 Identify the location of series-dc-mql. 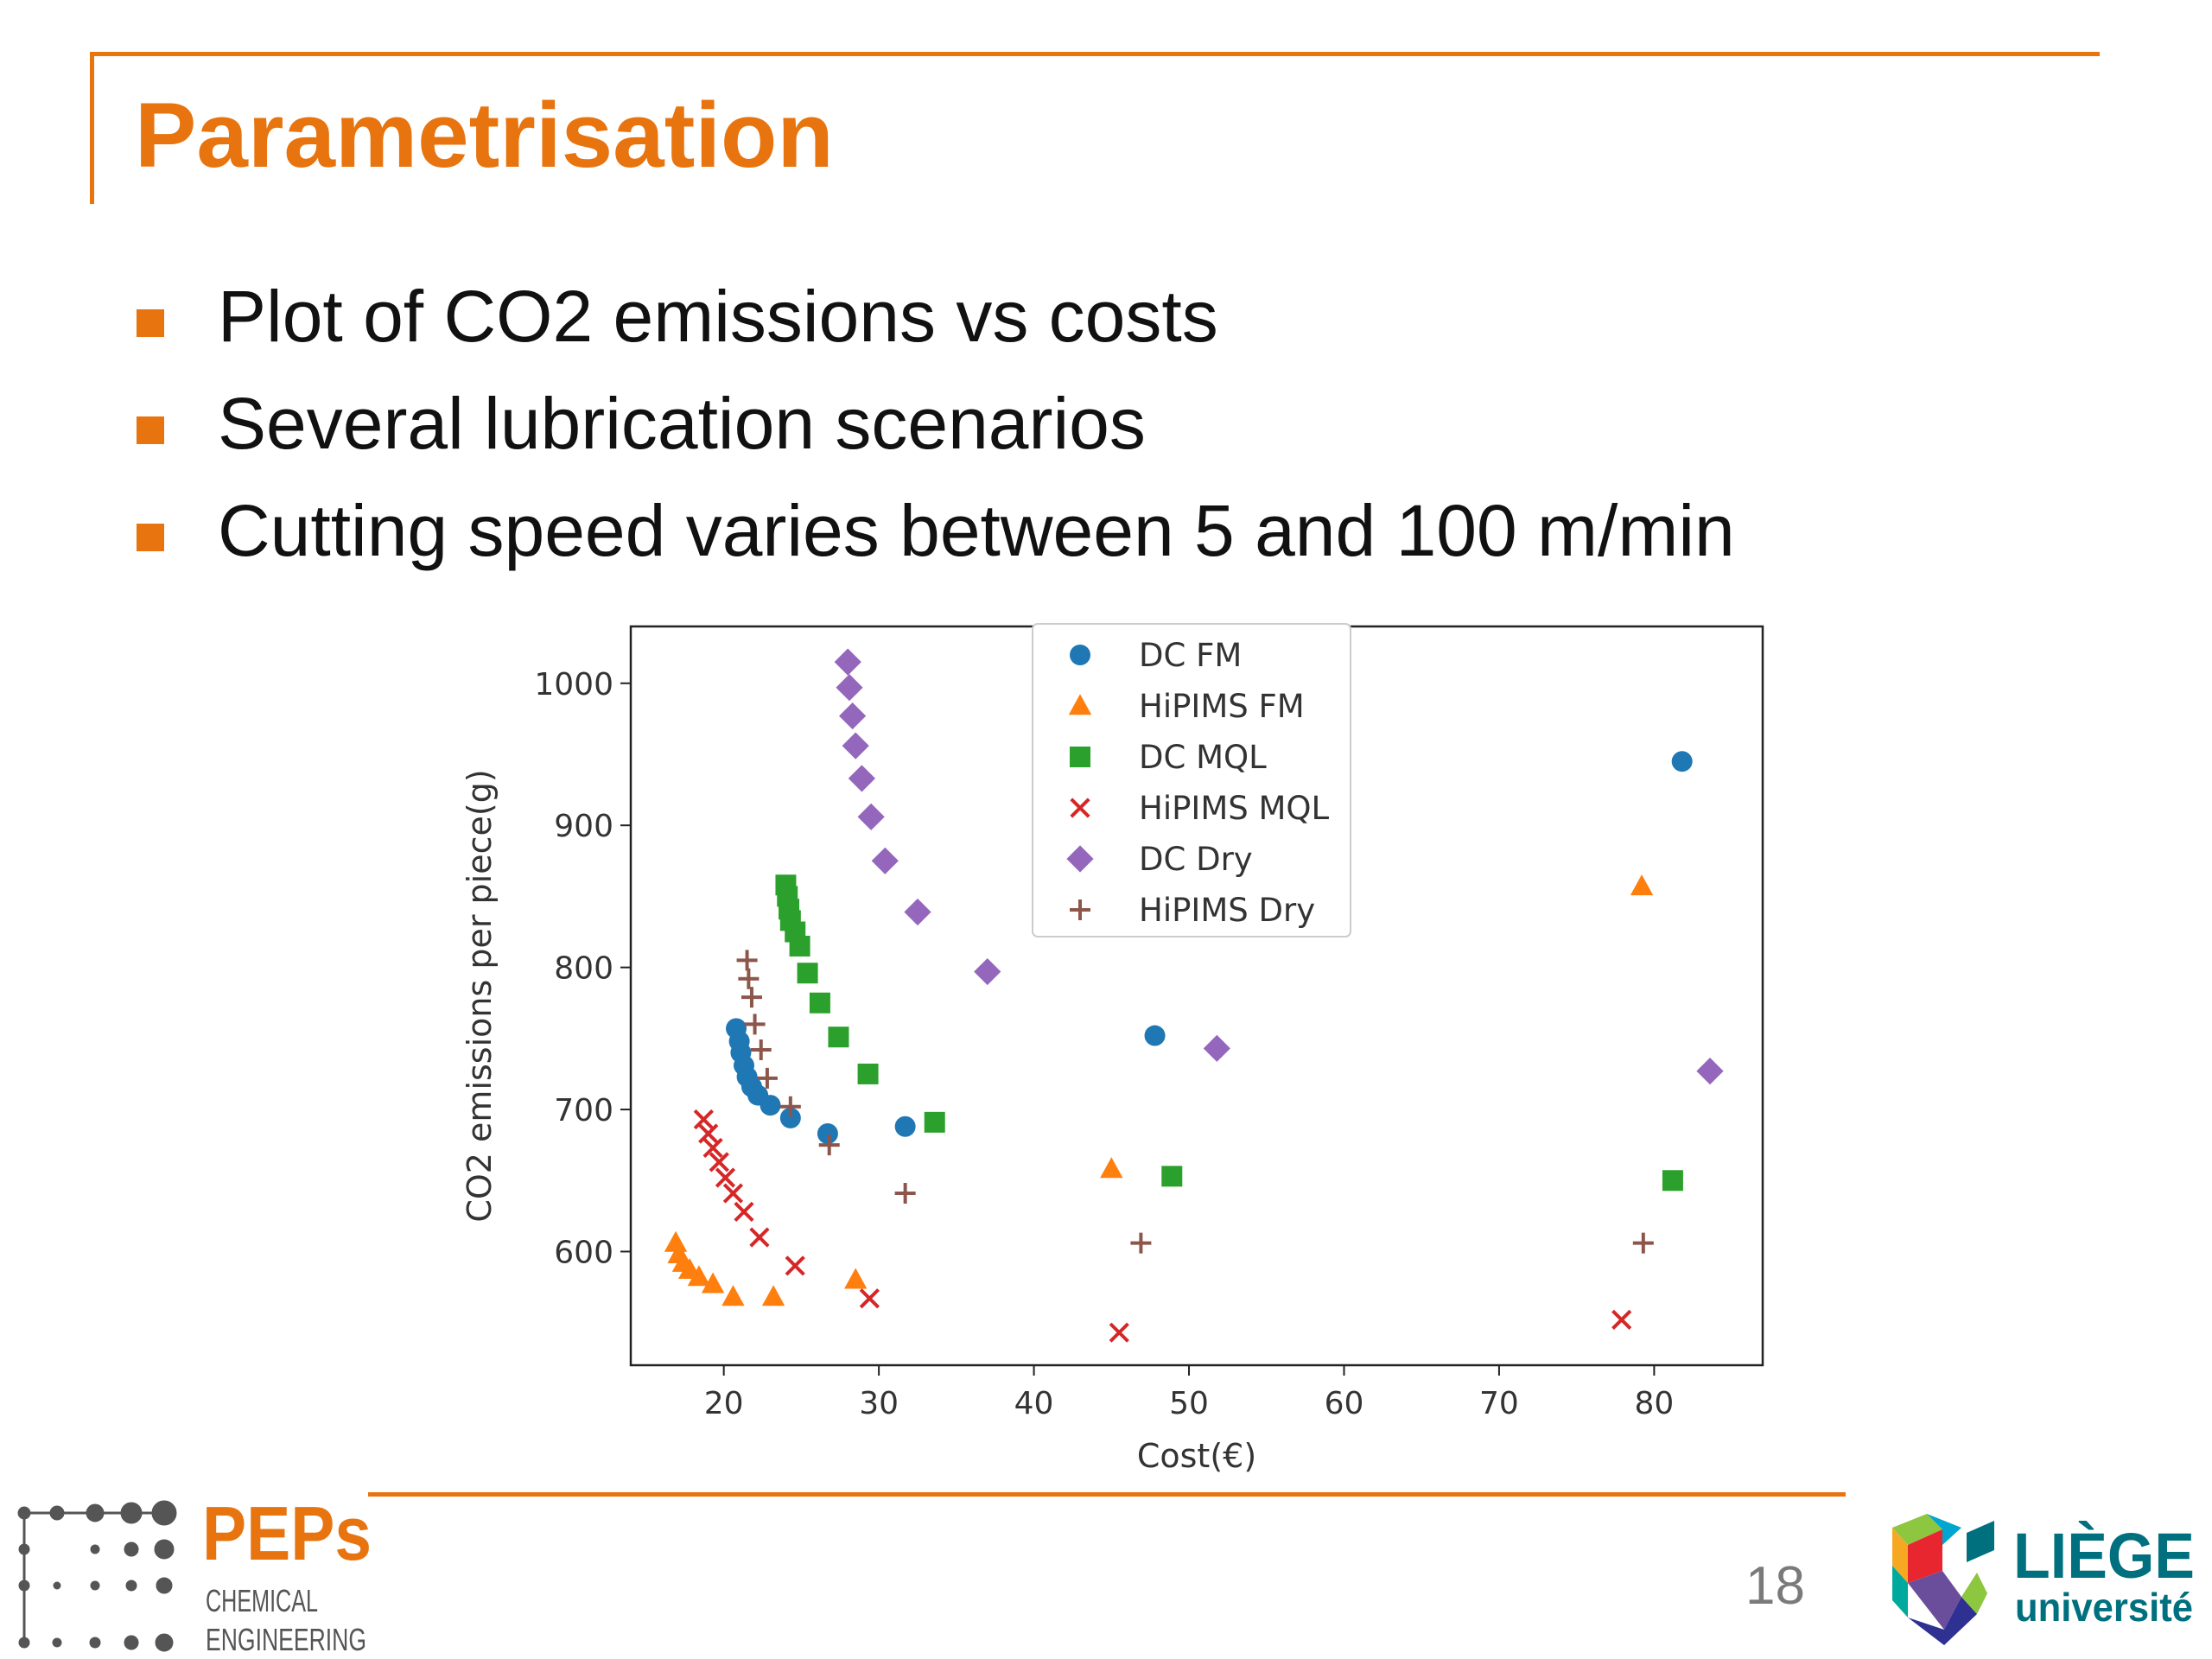
(1229, 1033).